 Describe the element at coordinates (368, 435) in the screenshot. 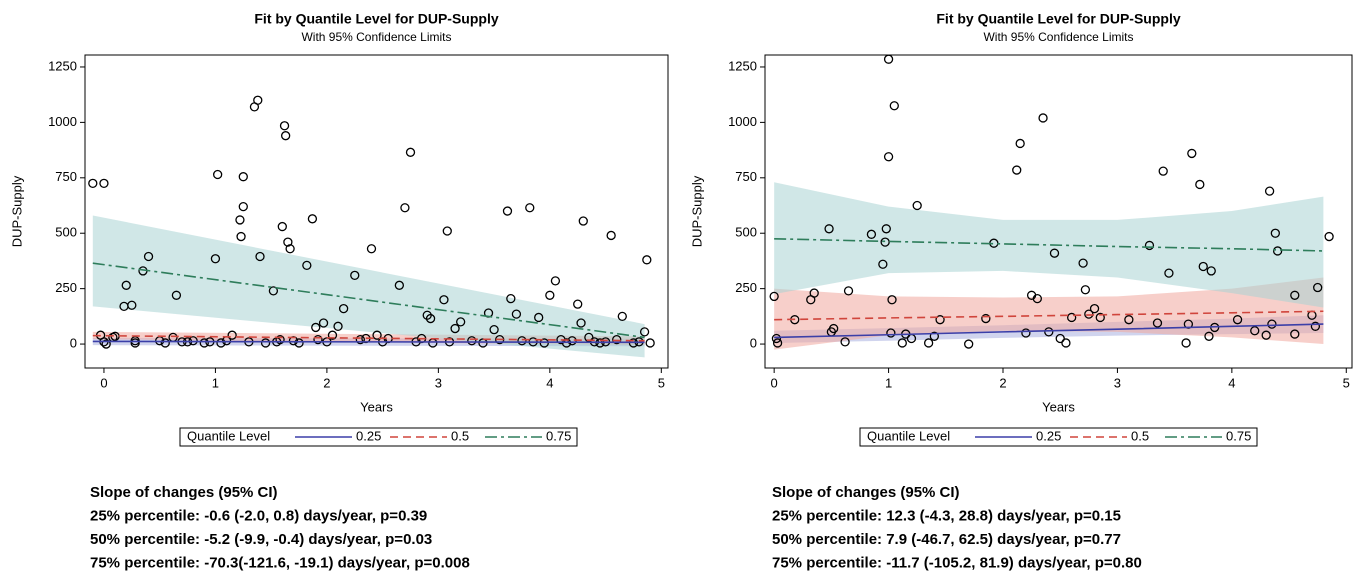

I see `legend-label: 0.25` at that location.